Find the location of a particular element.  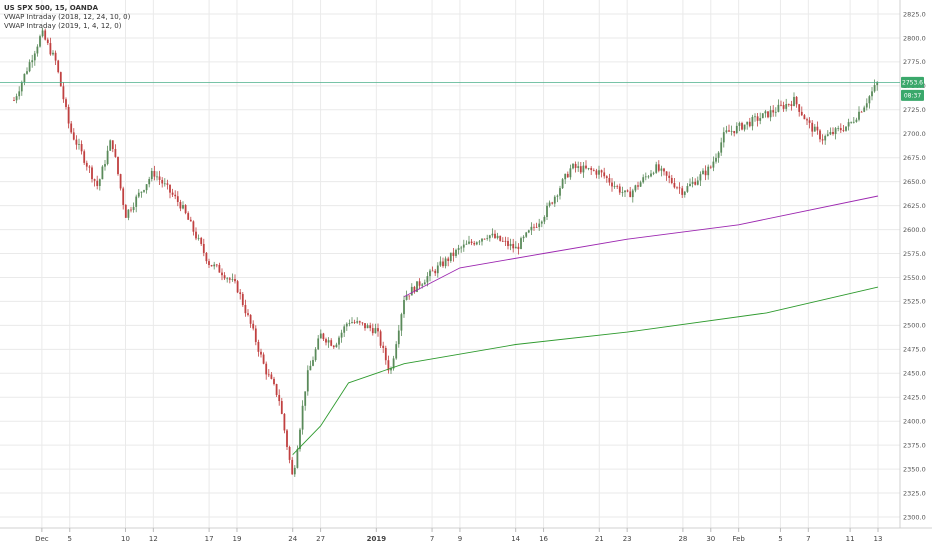

time-tick-label: 28 is located at coordinates (682, 539).